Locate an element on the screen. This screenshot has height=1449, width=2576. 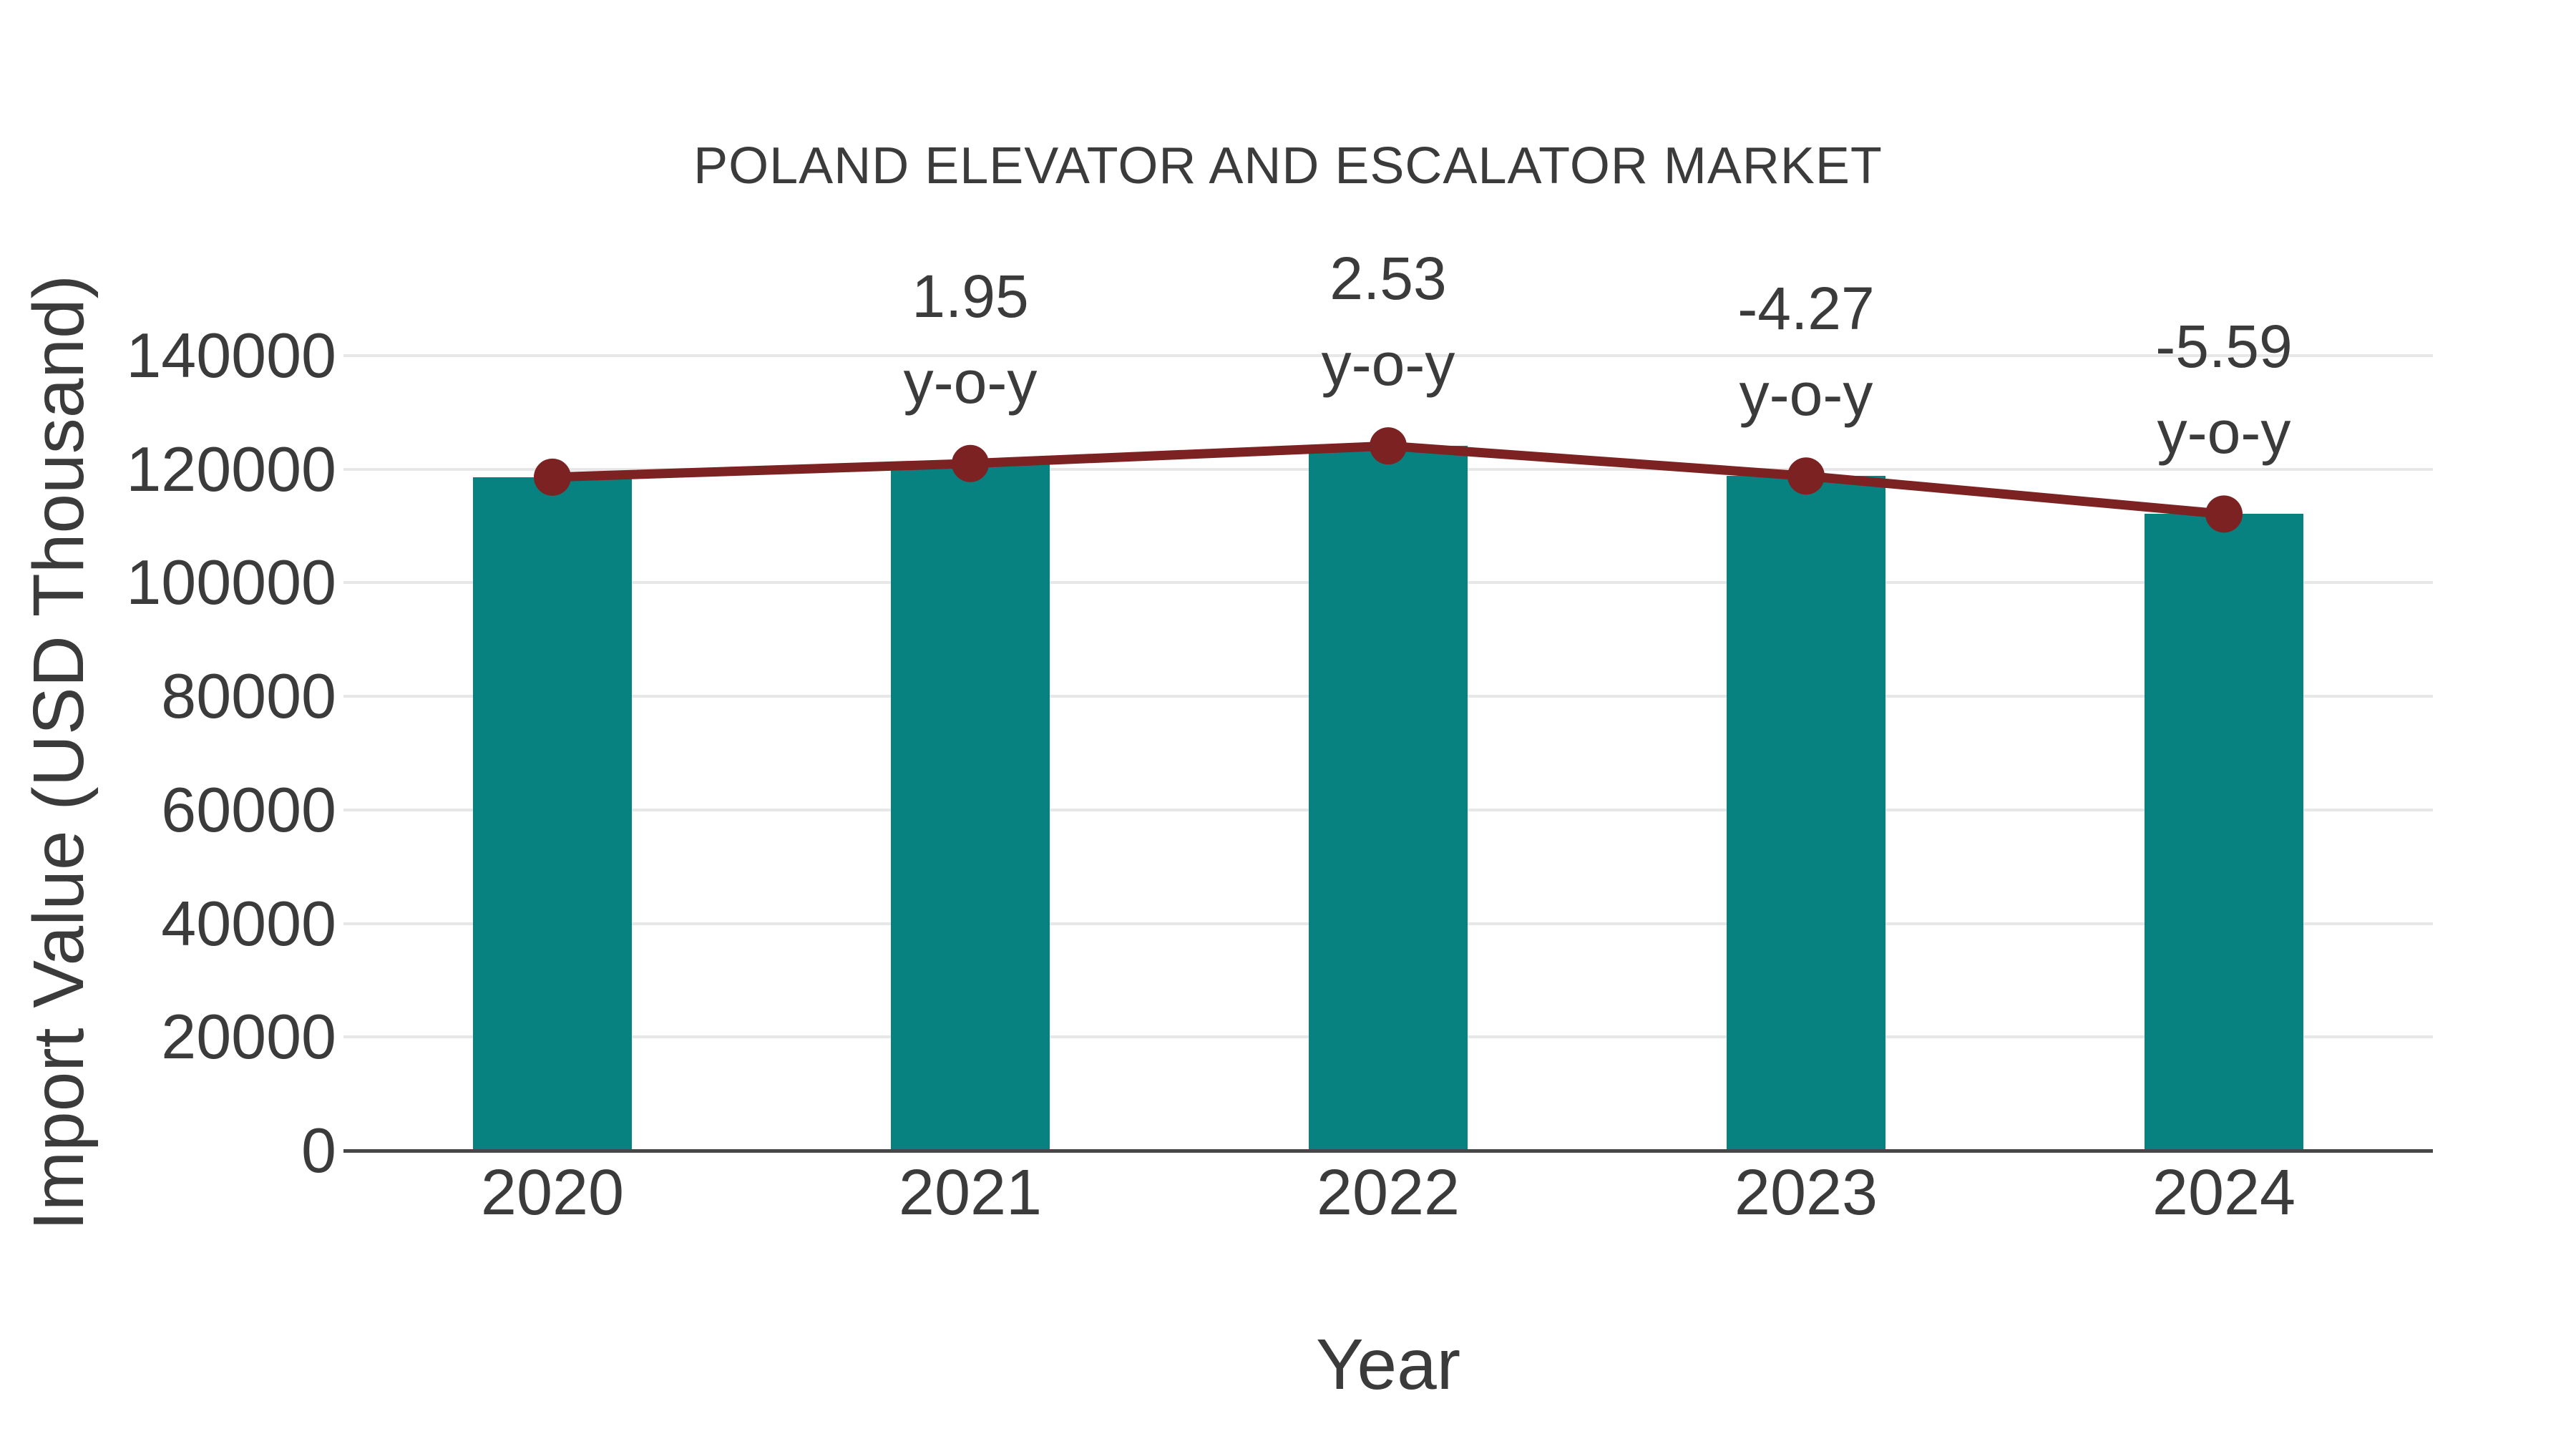
x-axis-title: Year is located at coordinates (1388, 1364).